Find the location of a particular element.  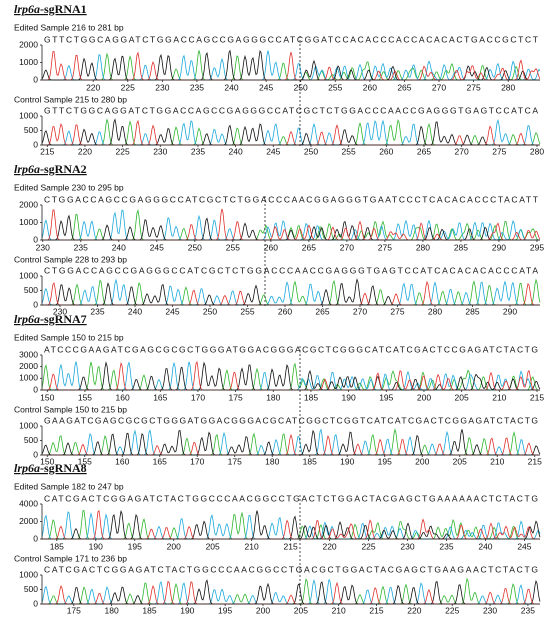

x-tick-label: 165 is located at coordinates (160, 397).